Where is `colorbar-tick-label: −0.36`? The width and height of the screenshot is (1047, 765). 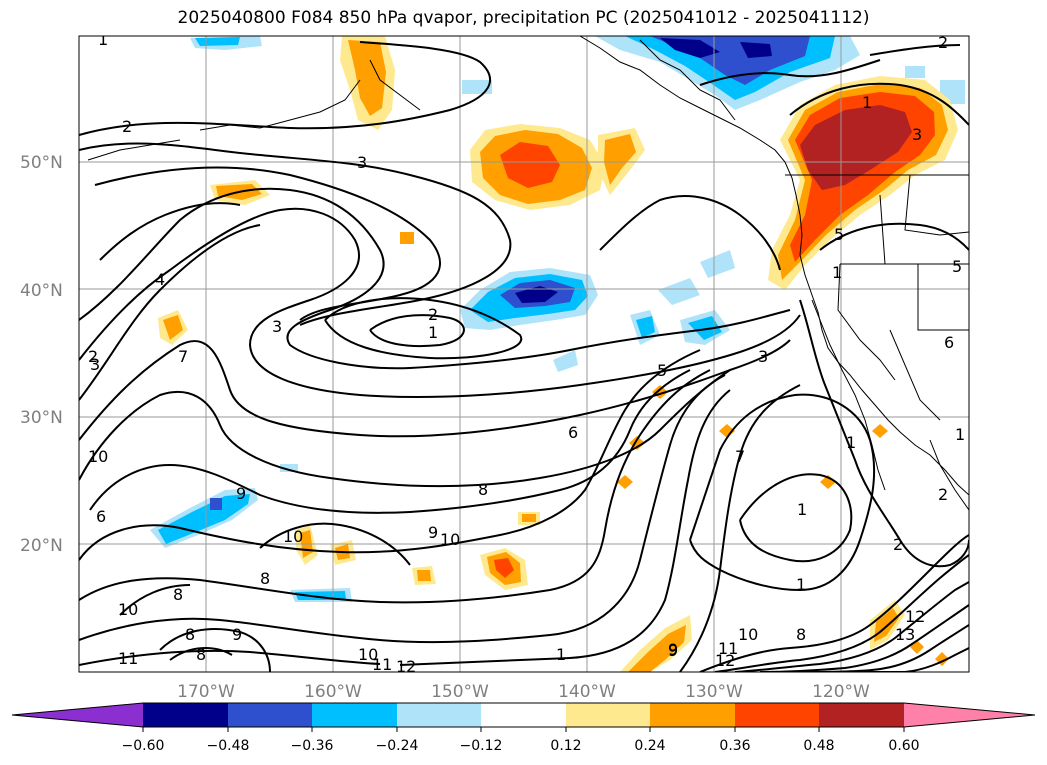
colorbar-tick-label: −0.36 is located at coordinates (312, 746).